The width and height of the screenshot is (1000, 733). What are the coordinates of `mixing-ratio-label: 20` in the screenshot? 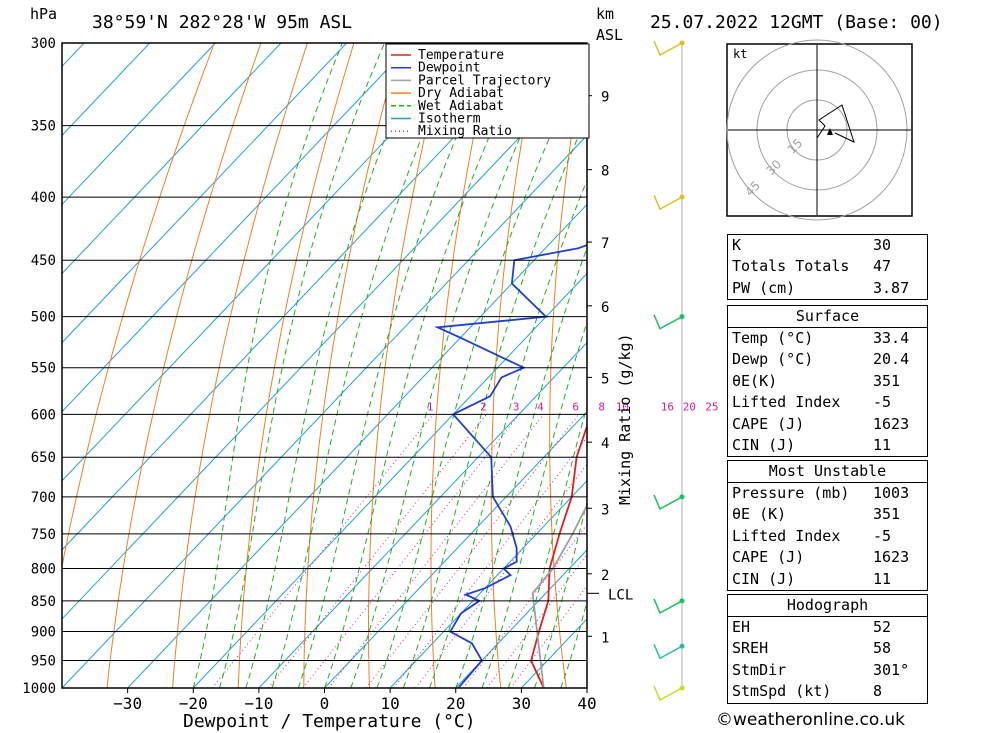 It's located at (689, 406).